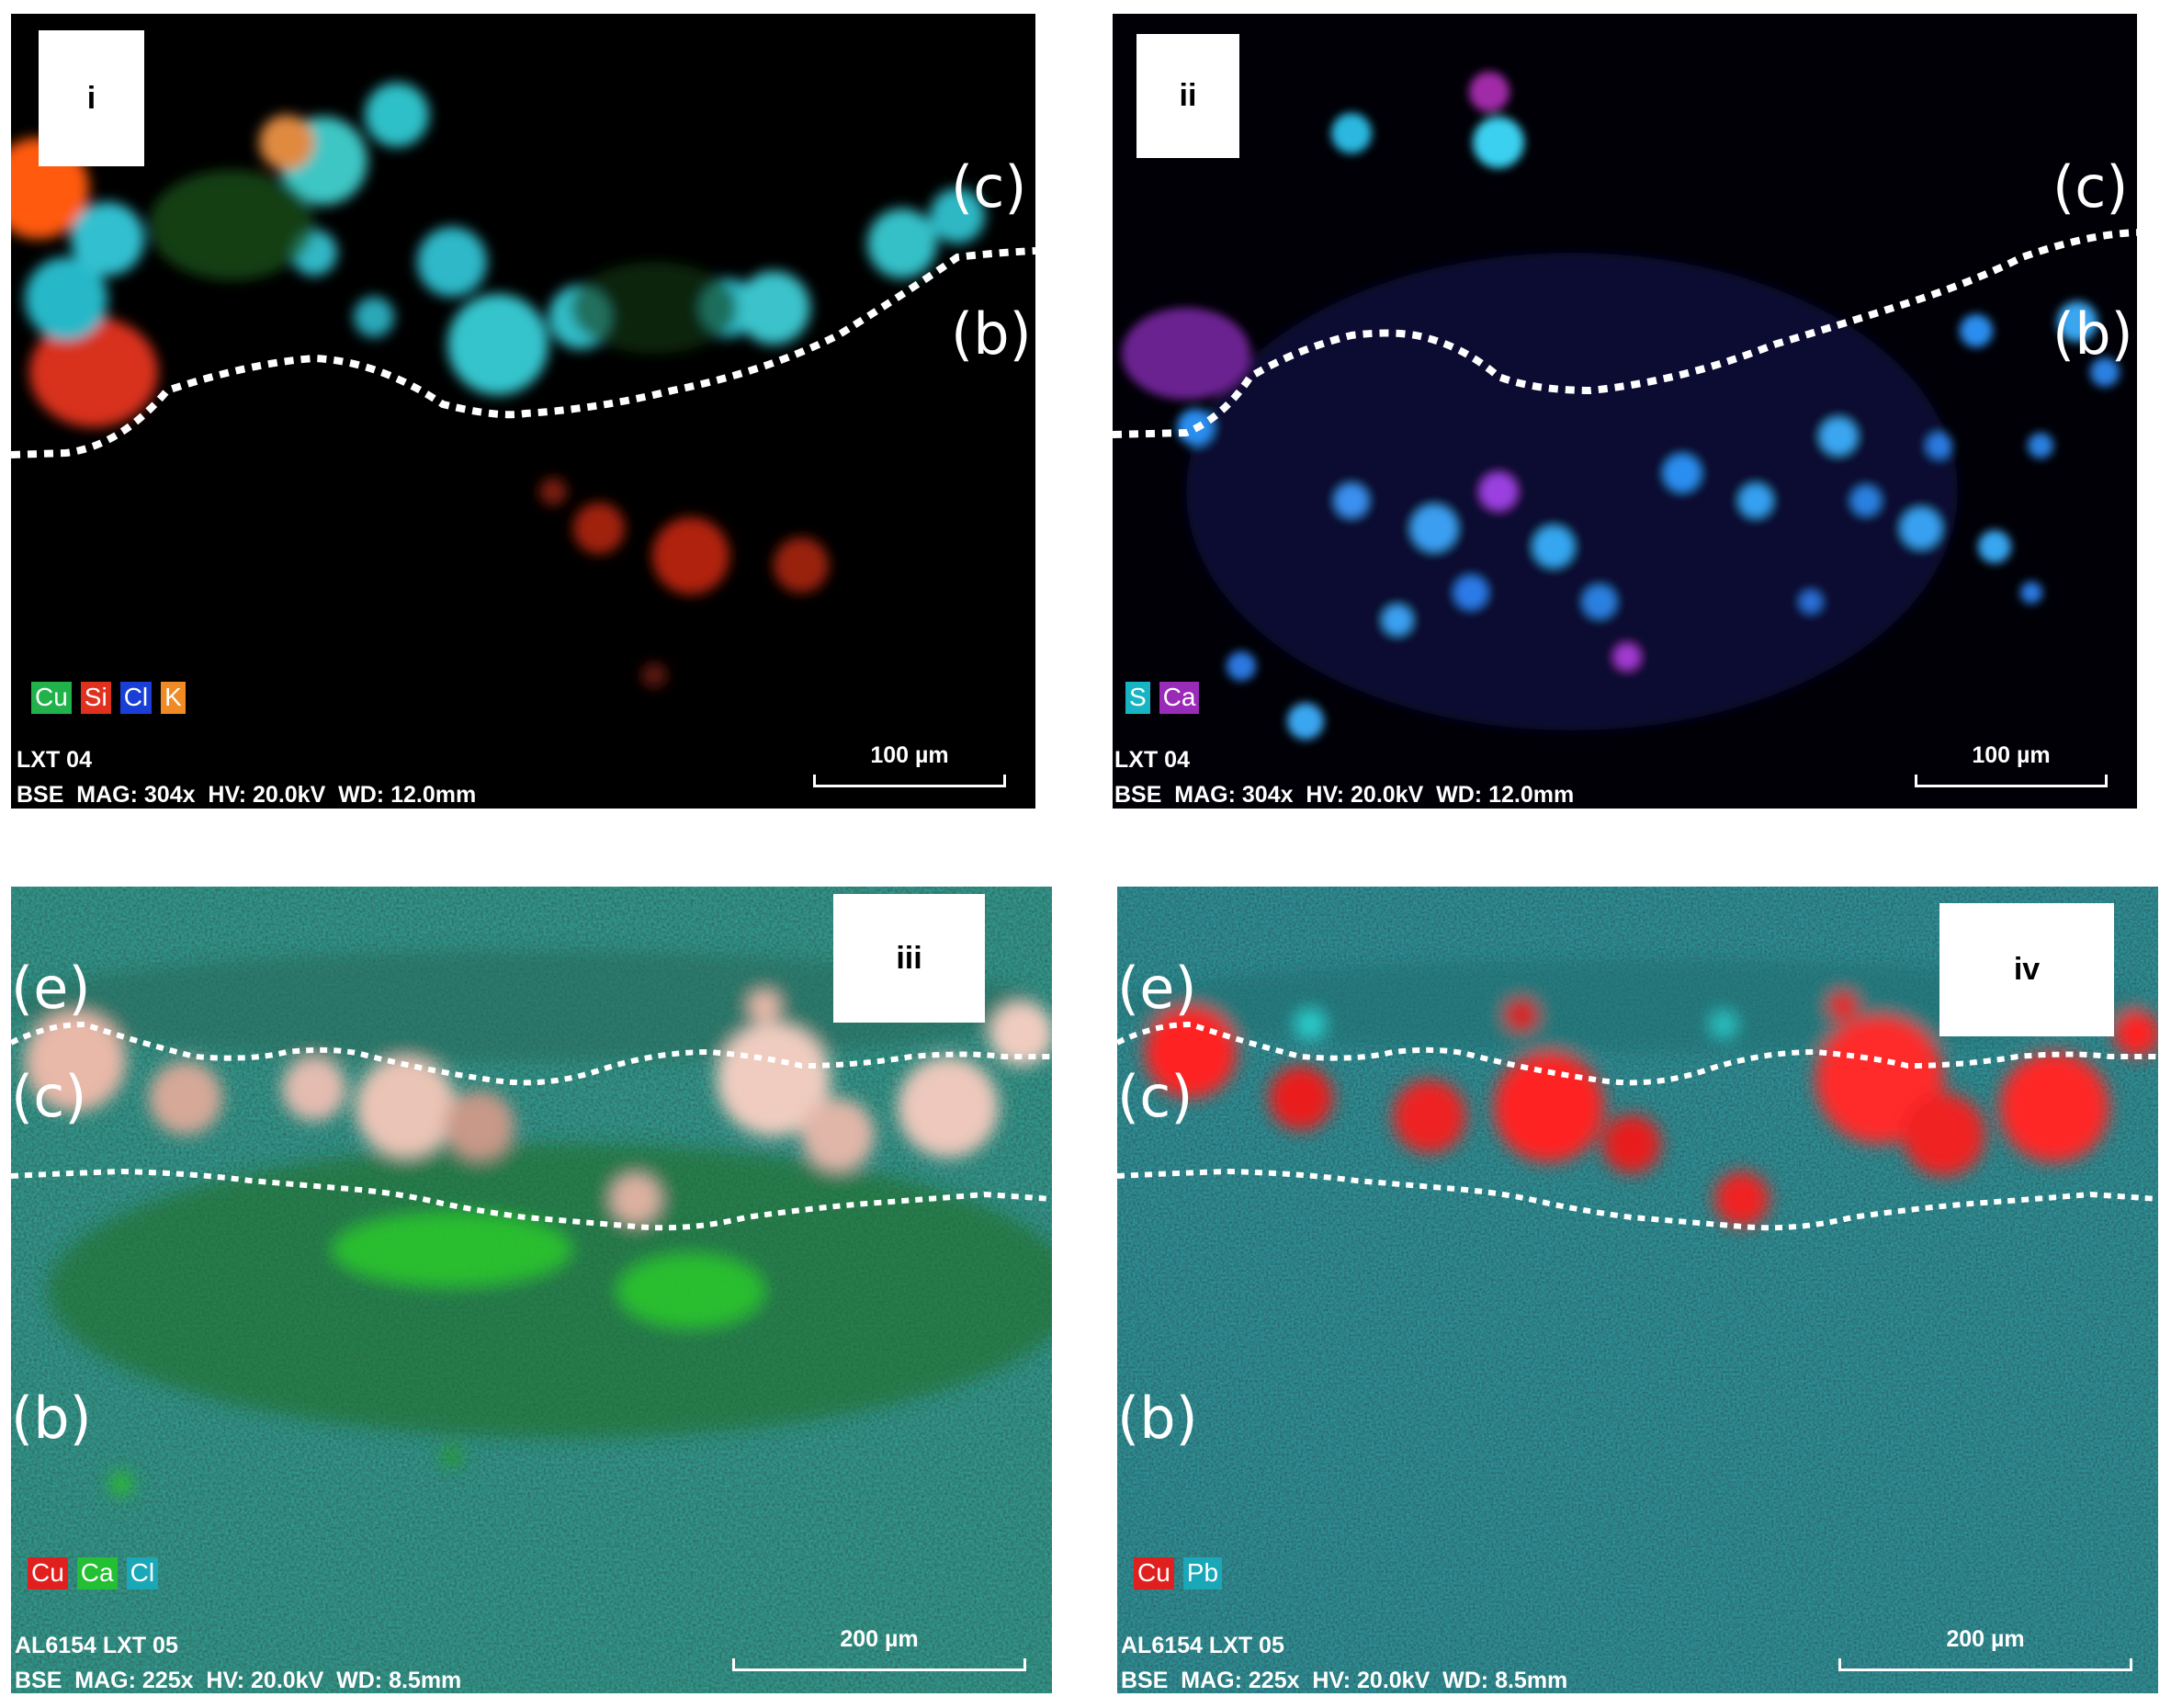 The height and width of the screenshot is (1708, 2171). I want to click on panel-tag: iv, so click(2027, 970).